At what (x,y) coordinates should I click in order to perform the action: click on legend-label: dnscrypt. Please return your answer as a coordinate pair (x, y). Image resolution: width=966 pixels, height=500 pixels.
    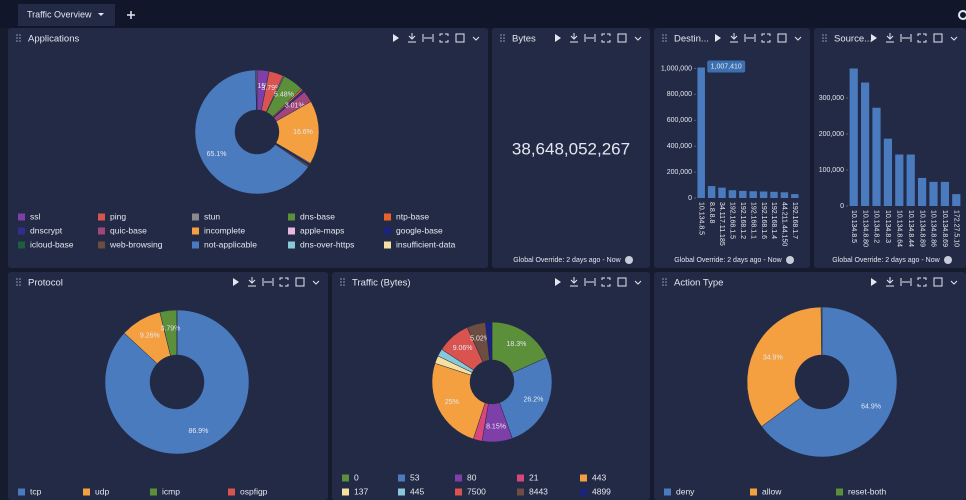
    Looking at the image, I should click on (46, 230).